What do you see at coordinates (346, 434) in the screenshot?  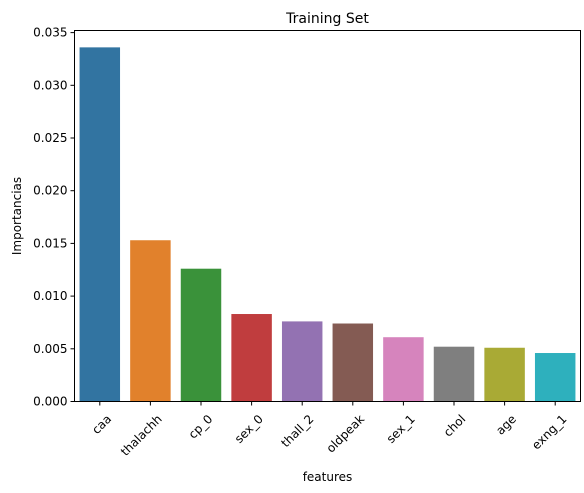 I see `x-tick-label-oldpeak: oldpeak` at bounding box center [346, 434].